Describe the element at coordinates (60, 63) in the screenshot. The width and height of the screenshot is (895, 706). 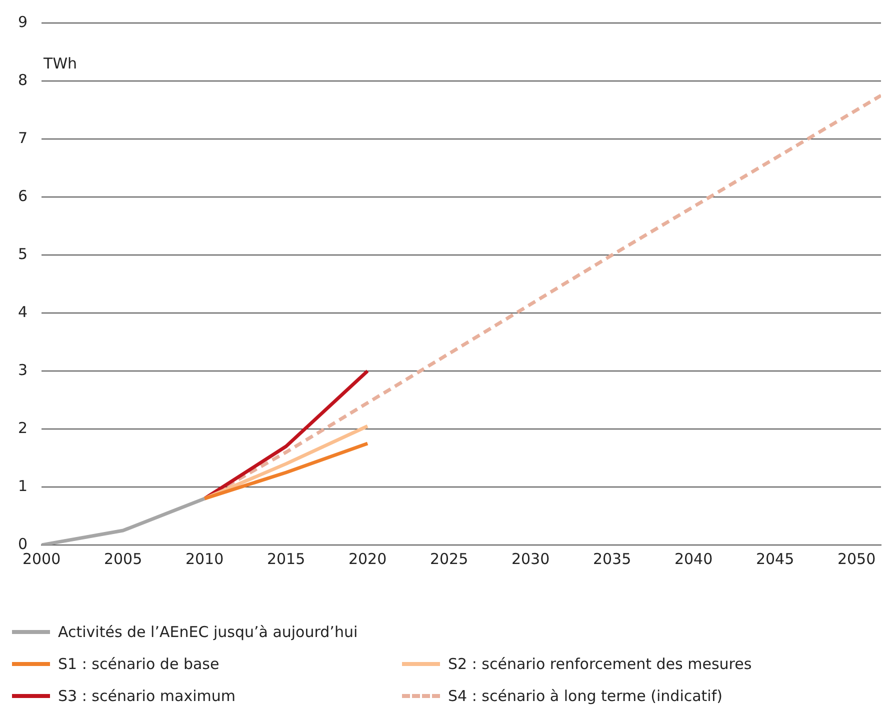
I see `y-axis-title: TWh` at that location.